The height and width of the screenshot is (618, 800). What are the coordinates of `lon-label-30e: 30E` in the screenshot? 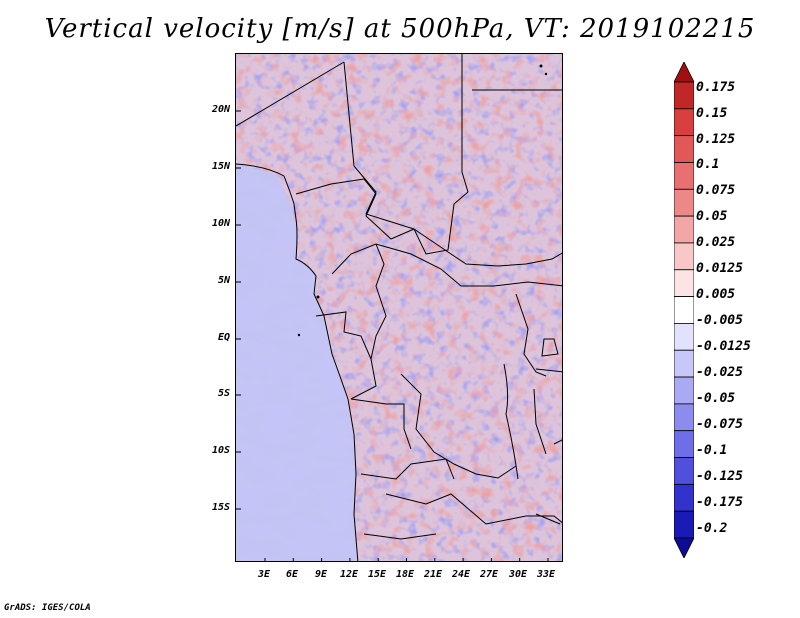 It's located at (518, 574).